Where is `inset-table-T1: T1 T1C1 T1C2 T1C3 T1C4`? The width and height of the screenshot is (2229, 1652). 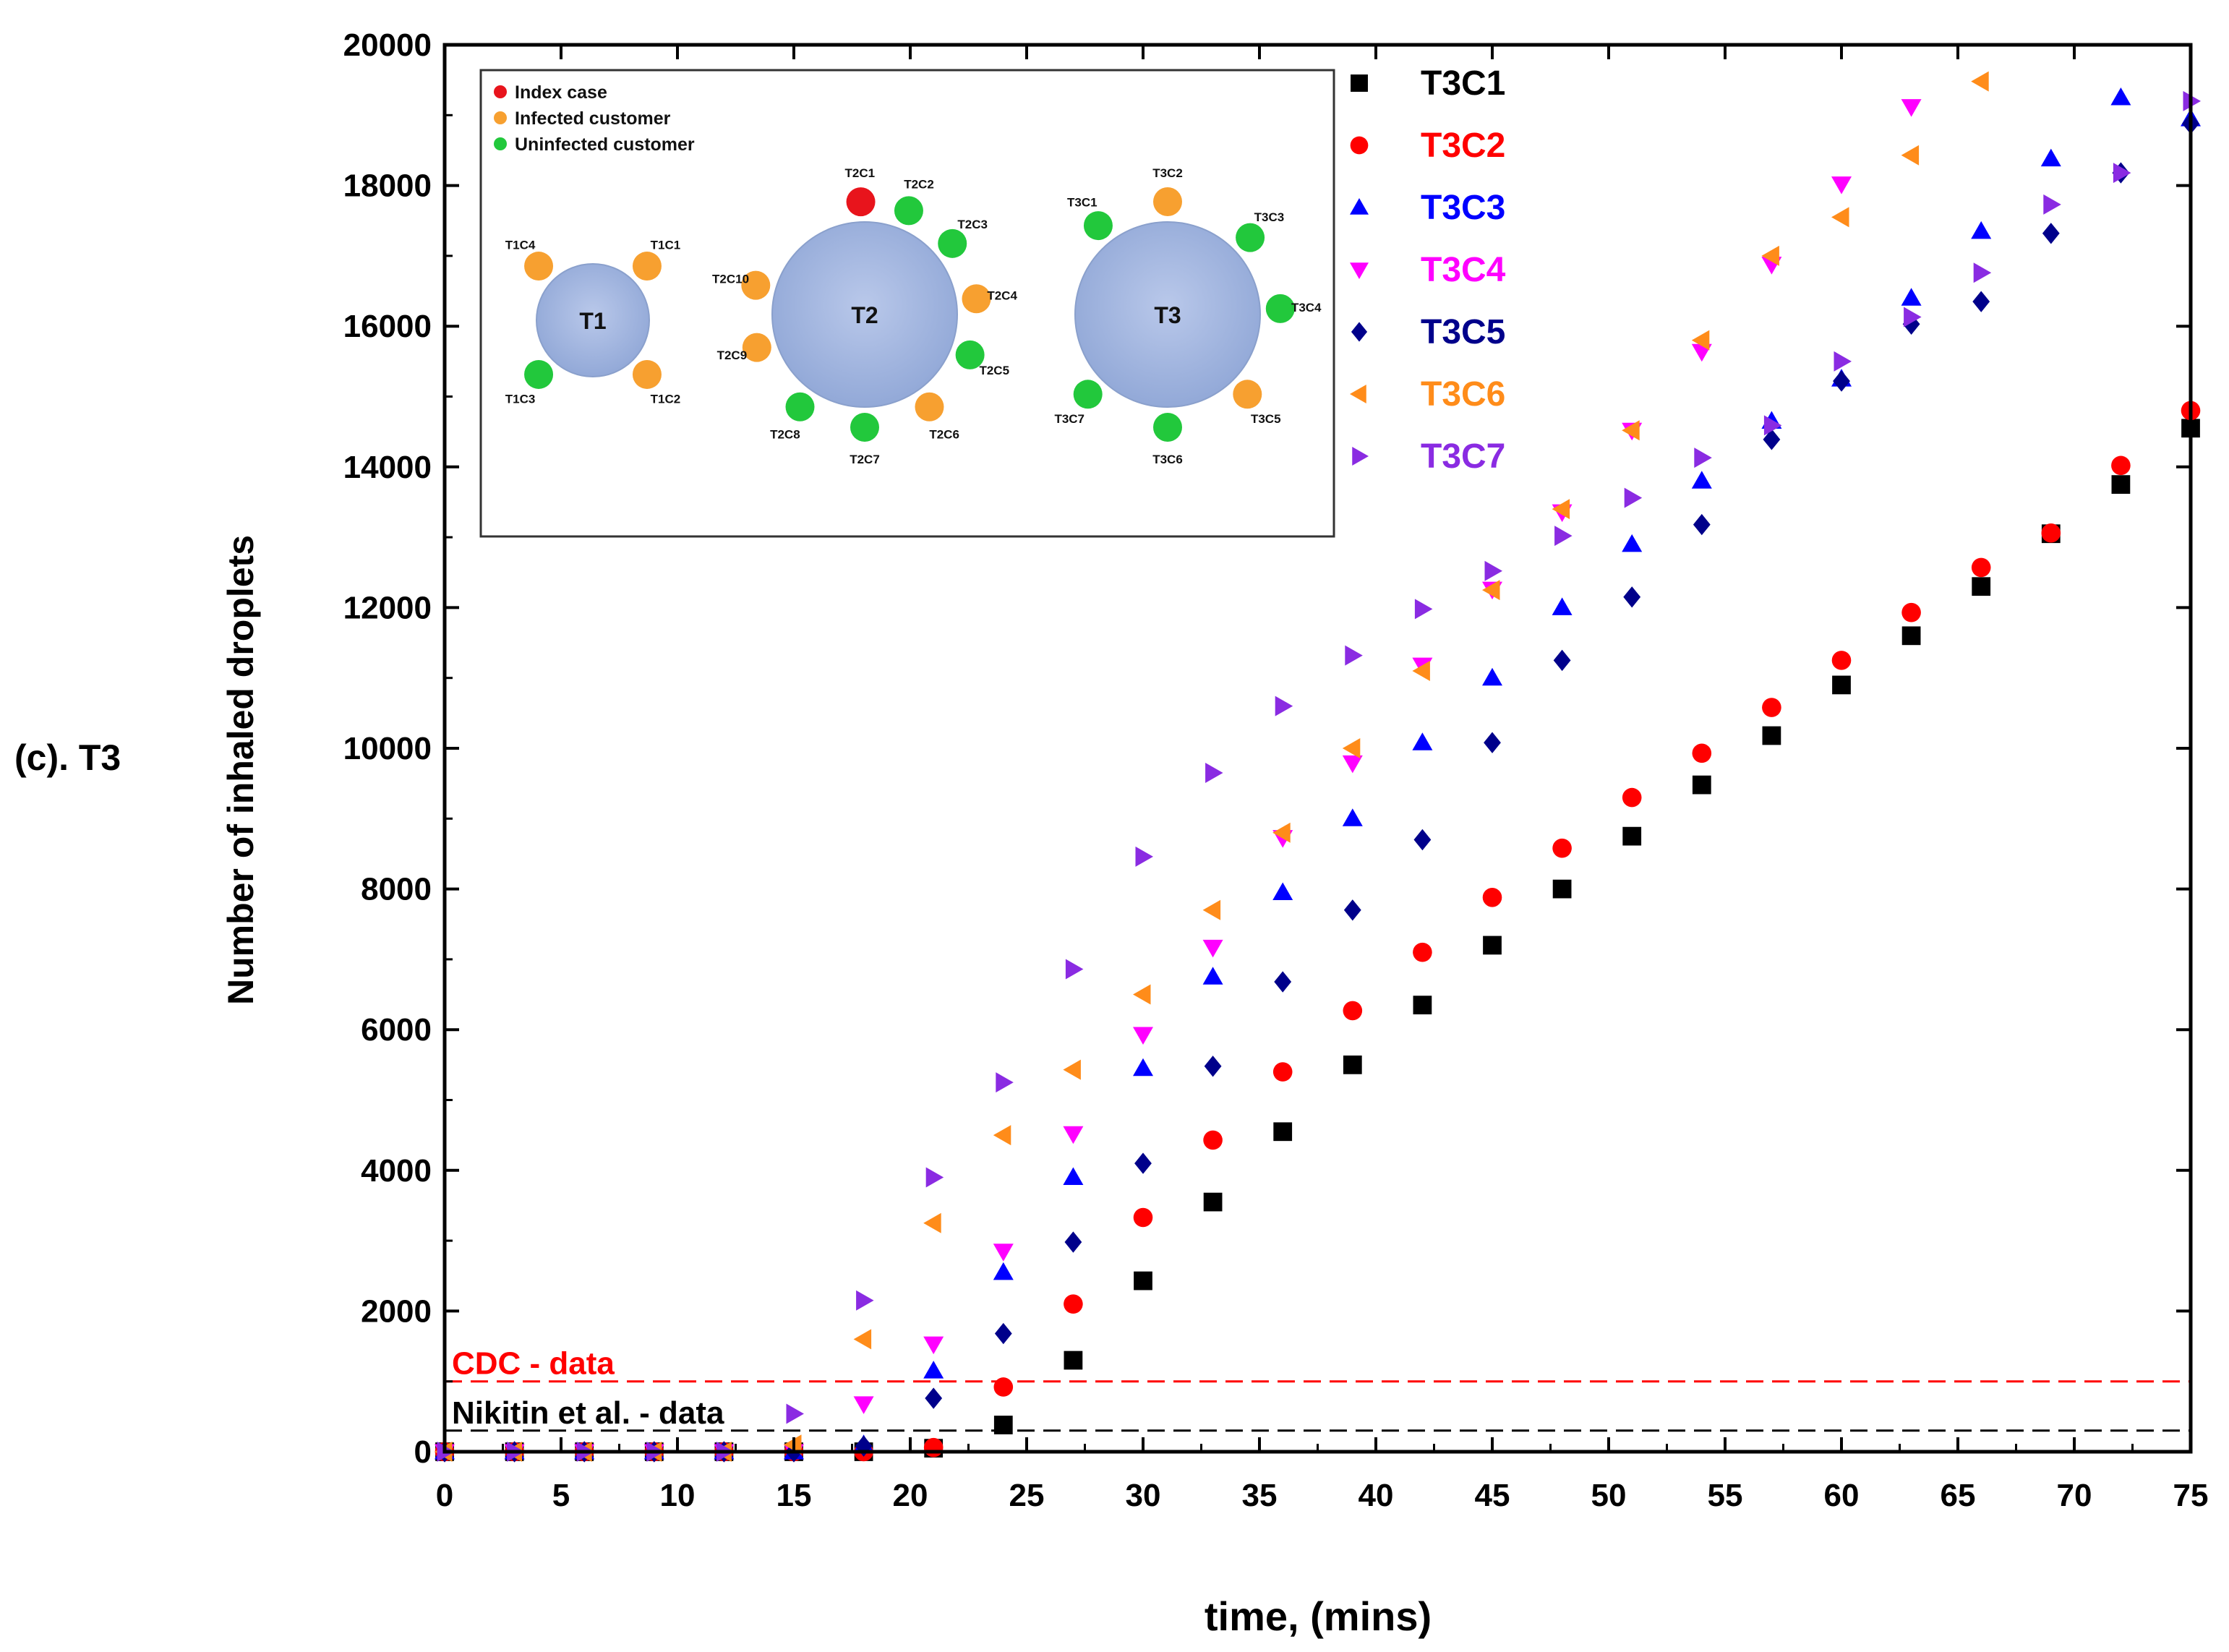
inset-table-T1: T1 T1C1 T1C2 T1C3 T1C4 is located at coordinates (592, 323).